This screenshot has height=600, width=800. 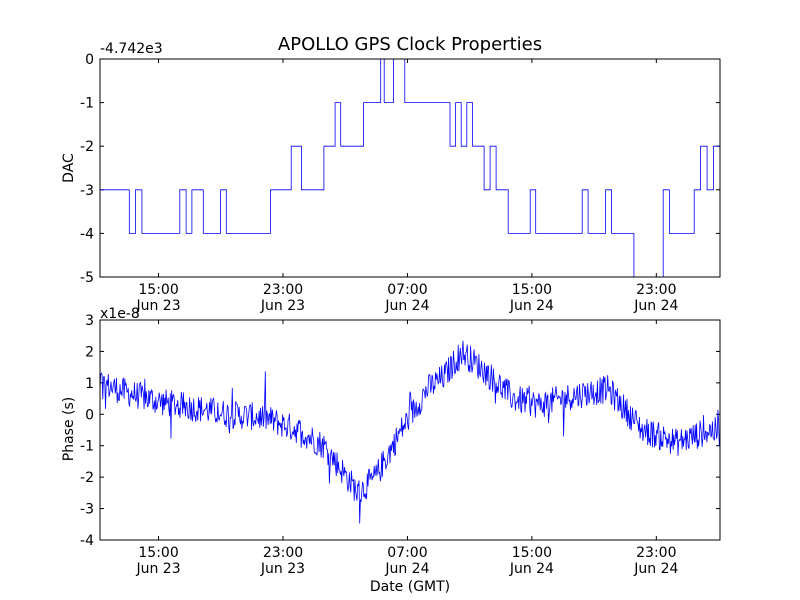 What do you see at coordinates (131, 49) in the screenshot?
I see `dac-offset-label: -4.742e3` at bounding box center [131, 49].